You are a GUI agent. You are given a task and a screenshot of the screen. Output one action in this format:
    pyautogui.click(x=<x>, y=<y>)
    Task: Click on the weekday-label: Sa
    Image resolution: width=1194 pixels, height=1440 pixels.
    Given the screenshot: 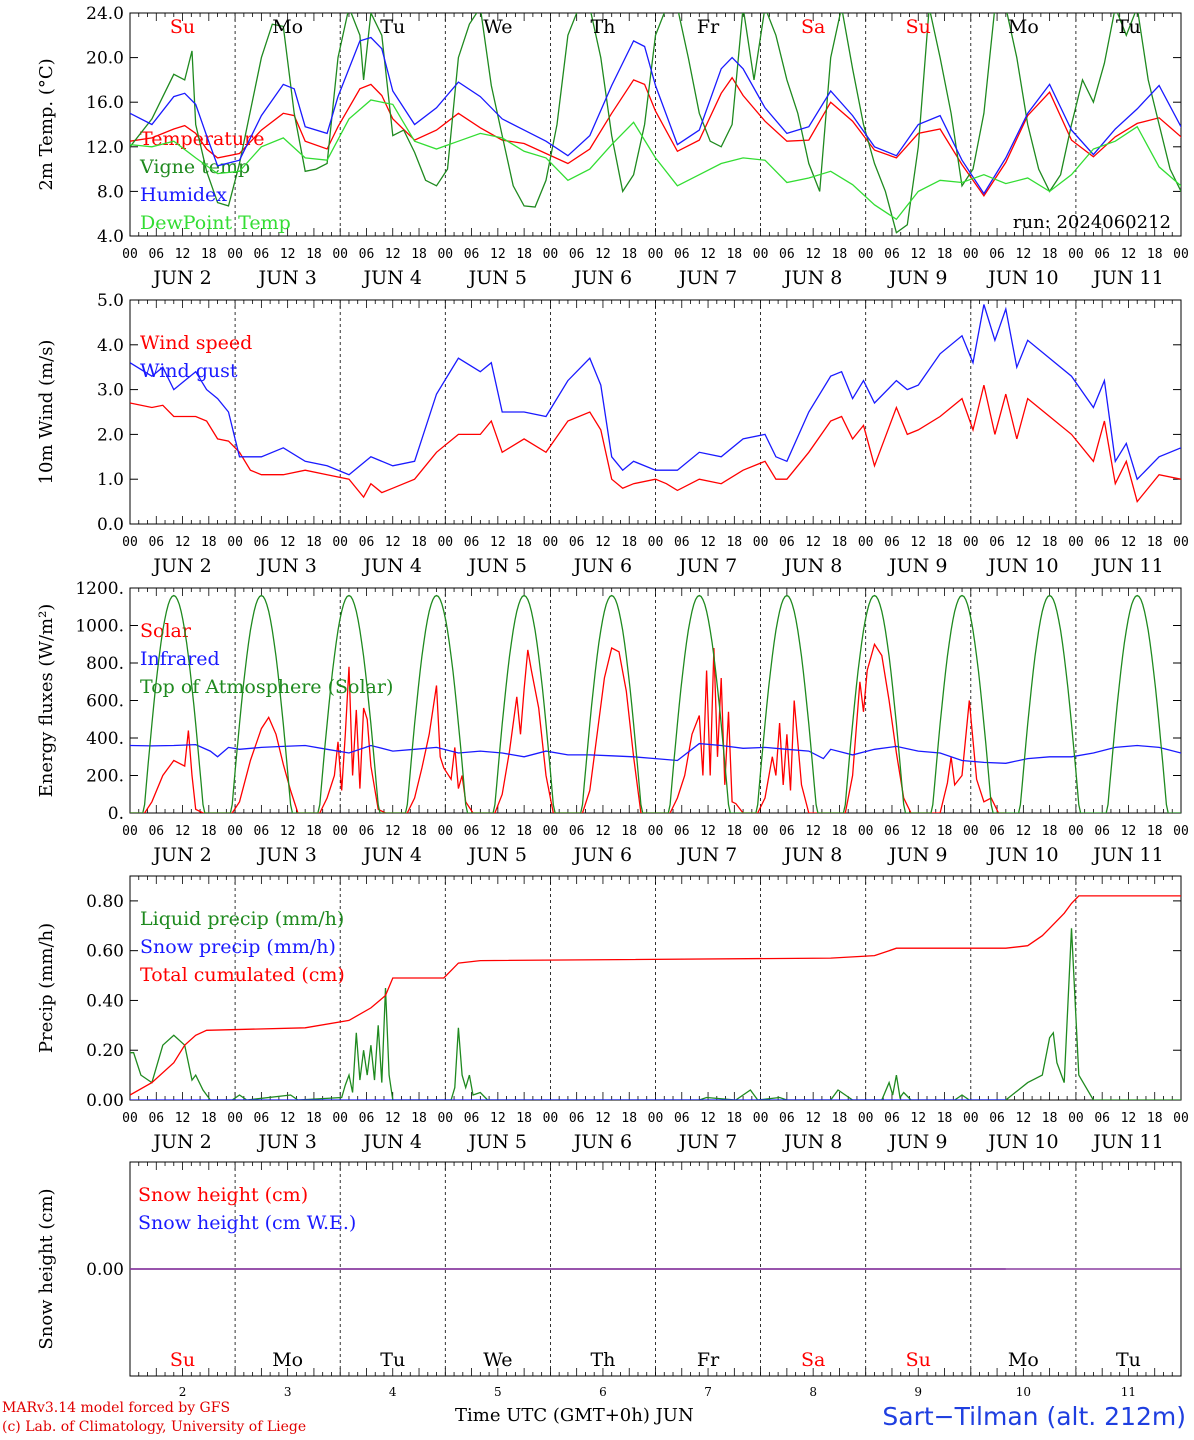 What is the action you would take?
    pyautogui.click(x=813, y=27)
    